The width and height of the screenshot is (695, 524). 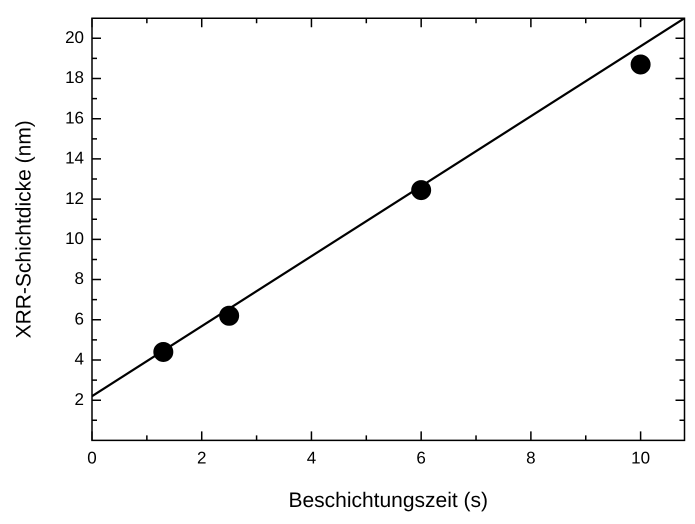 What do you see at coordinates (79, 399) in the screenshot?
I see `y-tick-label: 2` at bounding box center [79, 399].